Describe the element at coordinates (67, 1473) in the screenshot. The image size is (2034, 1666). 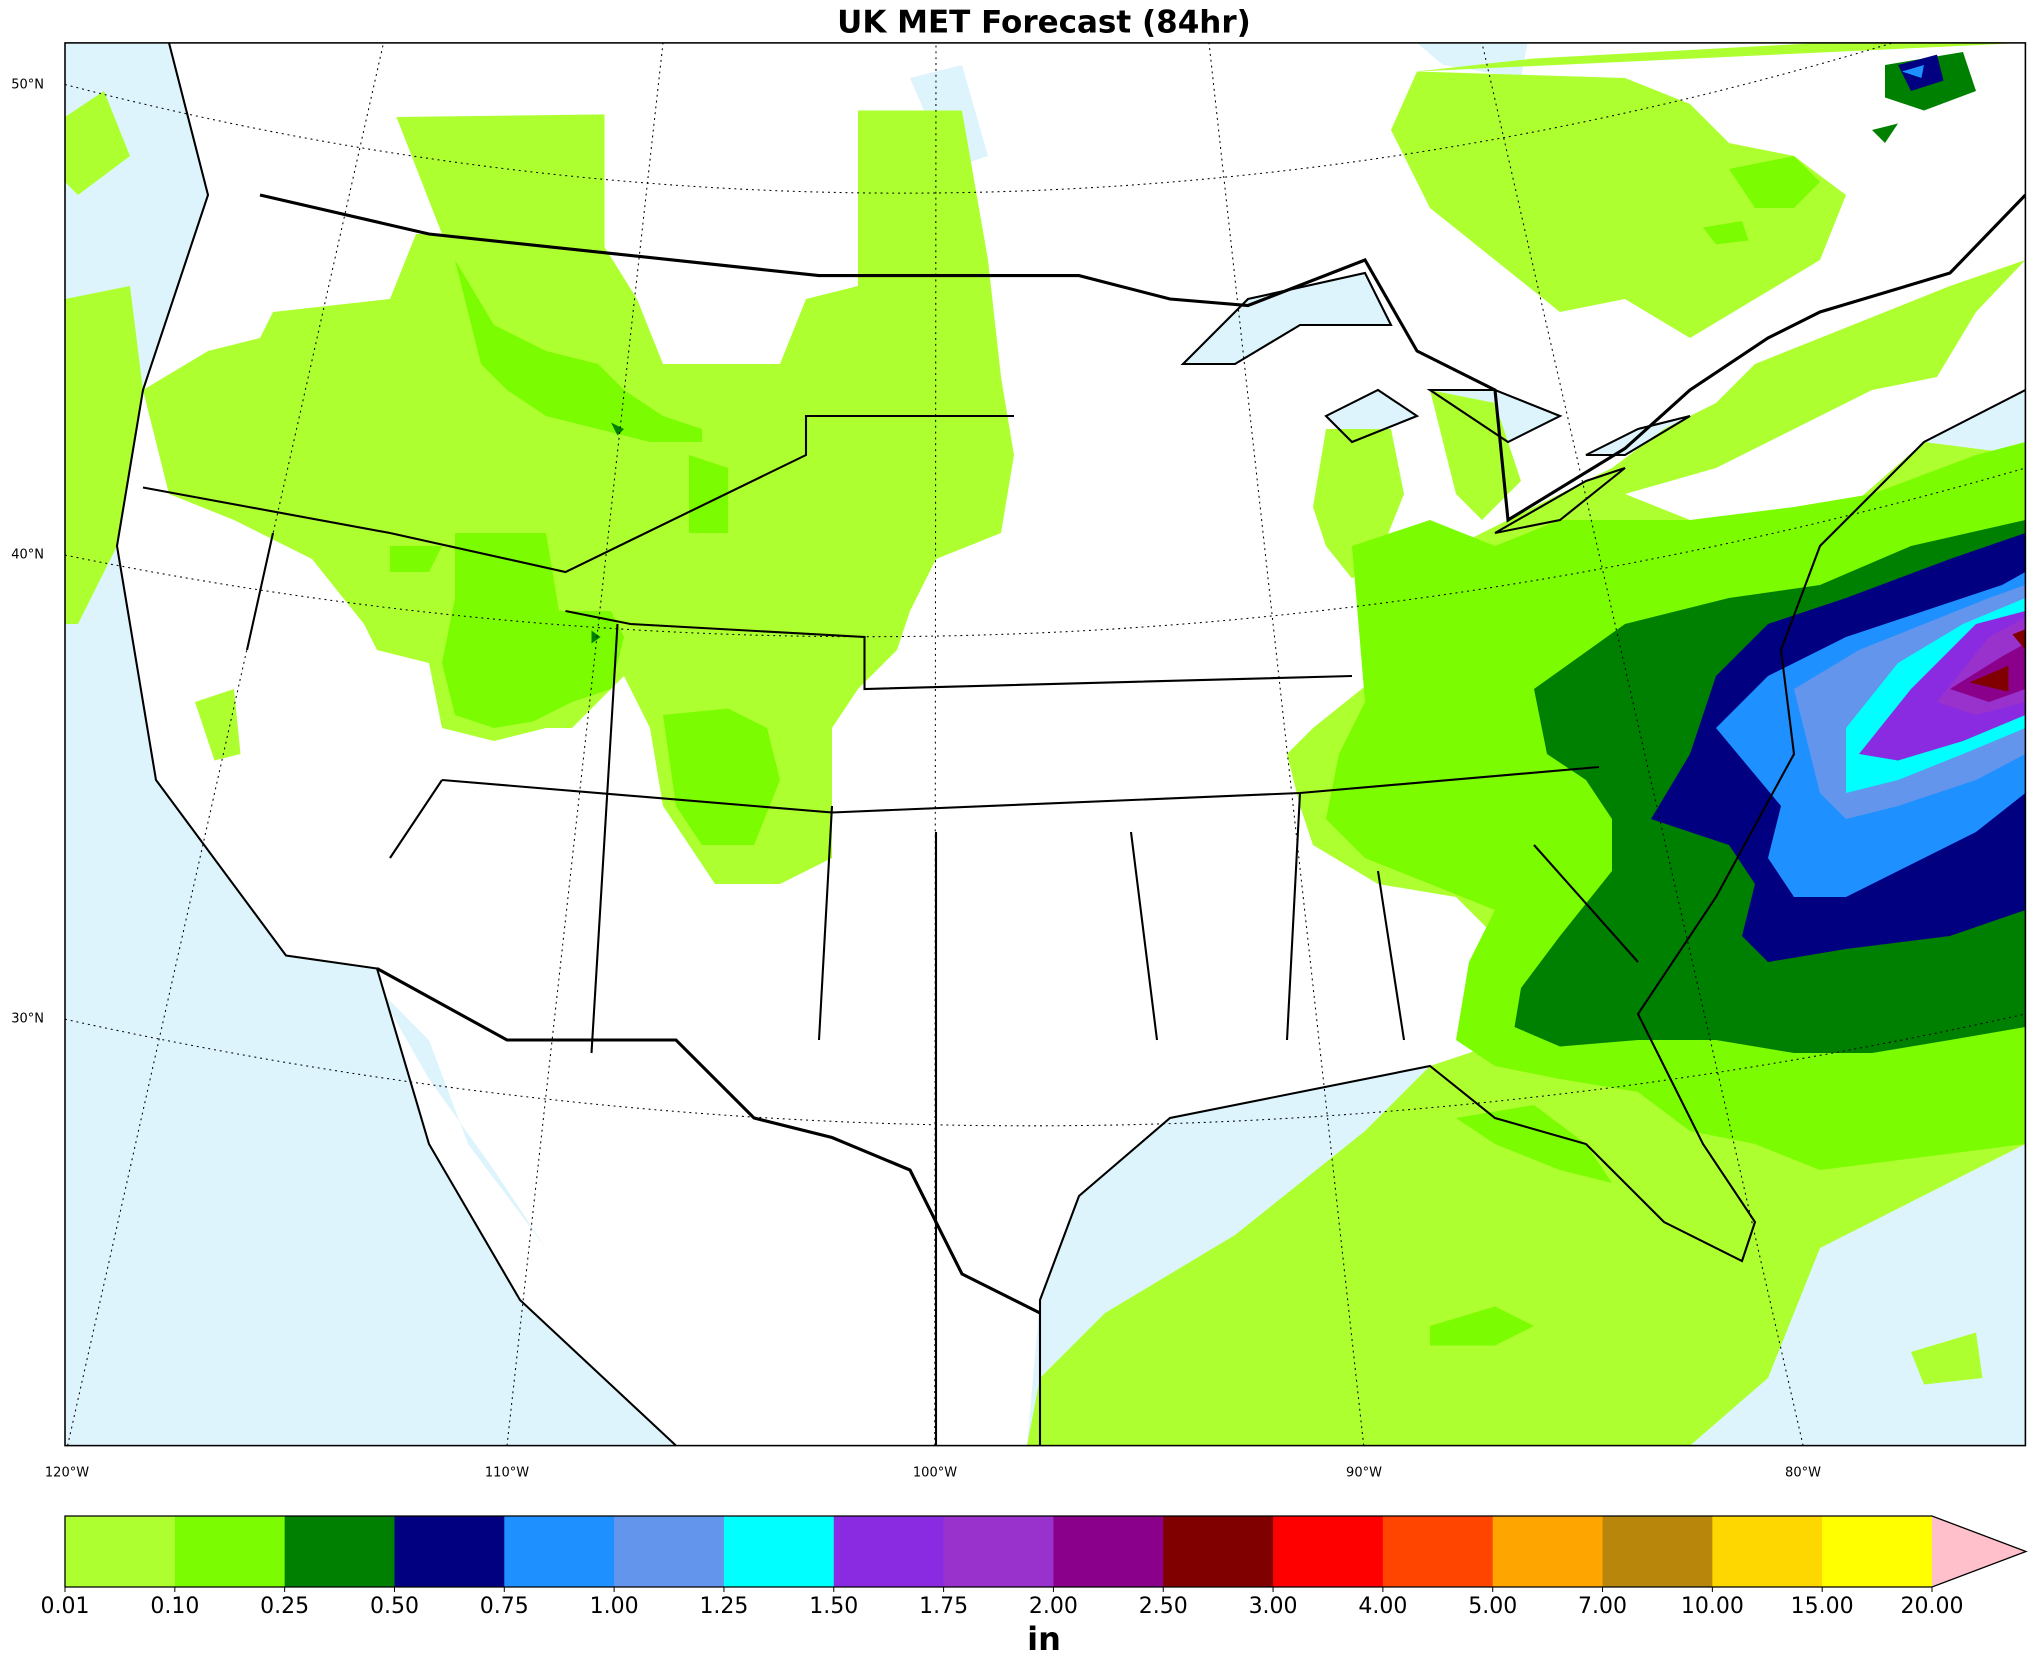
I see `lon-label: 120°W` at that location.